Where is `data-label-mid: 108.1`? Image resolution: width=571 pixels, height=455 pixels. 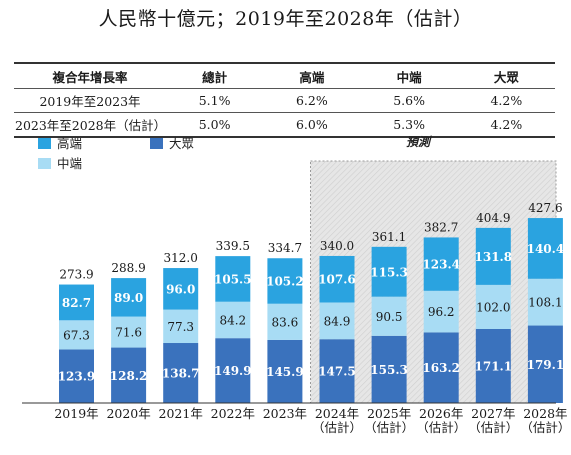
data-label-mid: 108.1 is located at coordinates (545, 303).